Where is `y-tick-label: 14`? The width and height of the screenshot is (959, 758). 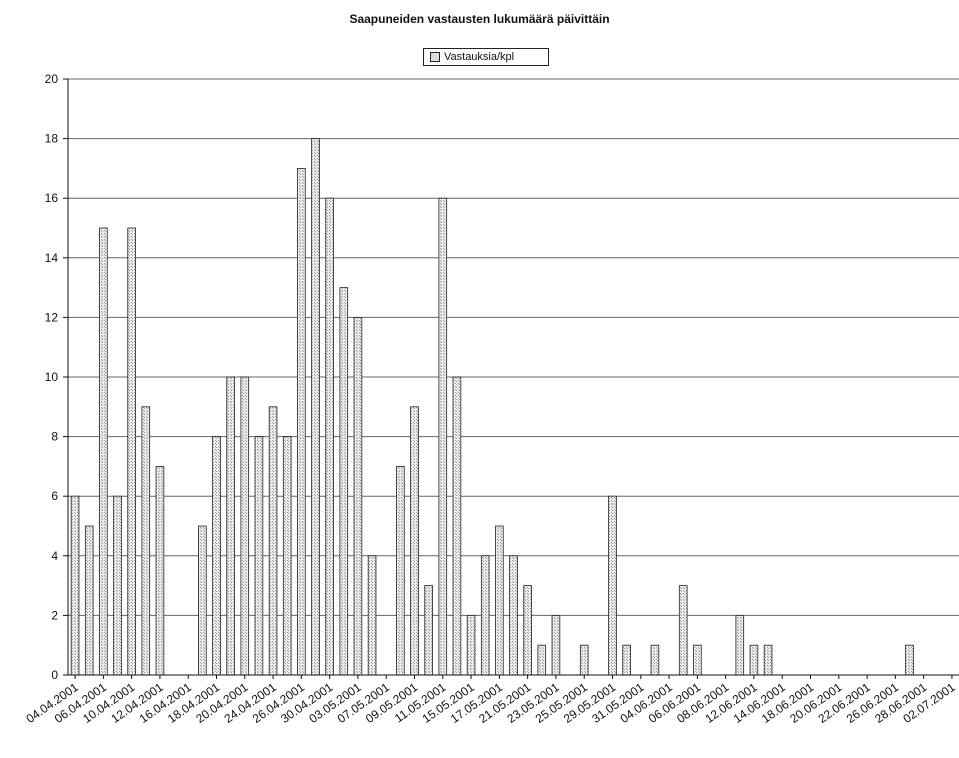 y-tick-label: 14 is located at coordinates (52, 258).